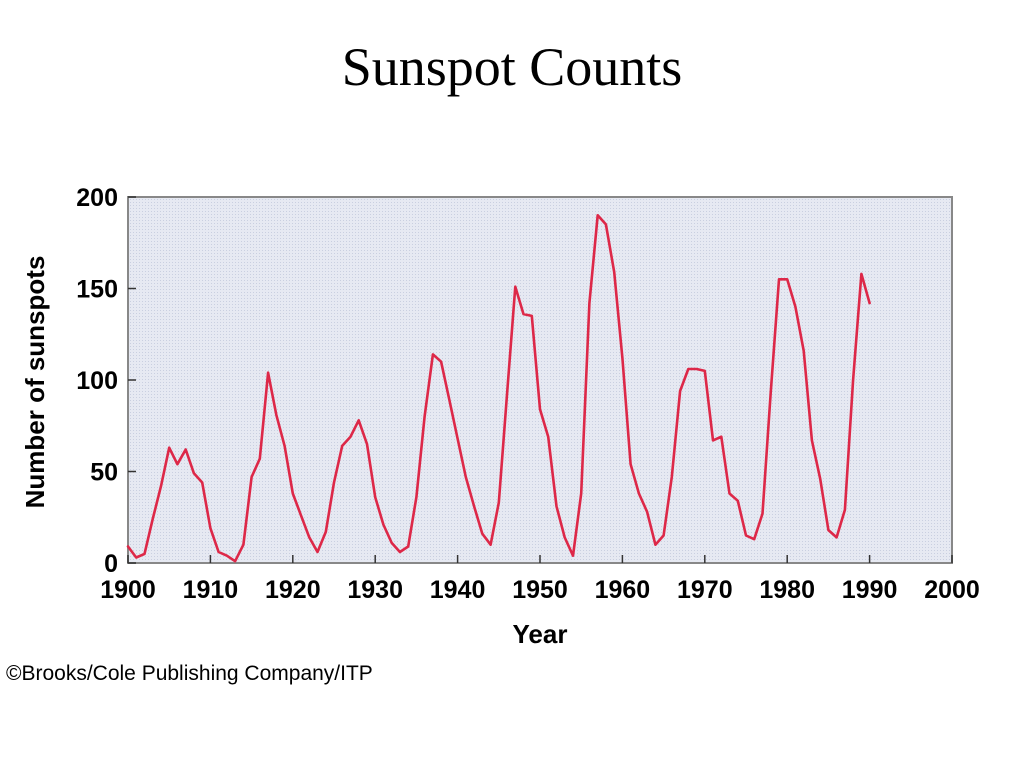  Describe the element at coordinates (623, 590) in the screenshot. I see `x-tick-label: 1960` at that location.